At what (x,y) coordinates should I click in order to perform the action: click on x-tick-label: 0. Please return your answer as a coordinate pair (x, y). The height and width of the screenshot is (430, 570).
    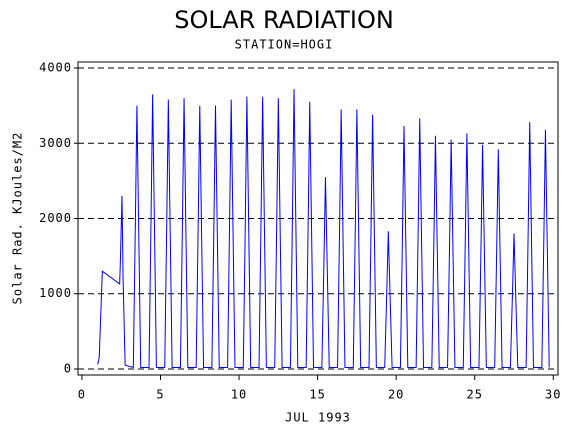
    Looking at the image, I should click on (82, 395).